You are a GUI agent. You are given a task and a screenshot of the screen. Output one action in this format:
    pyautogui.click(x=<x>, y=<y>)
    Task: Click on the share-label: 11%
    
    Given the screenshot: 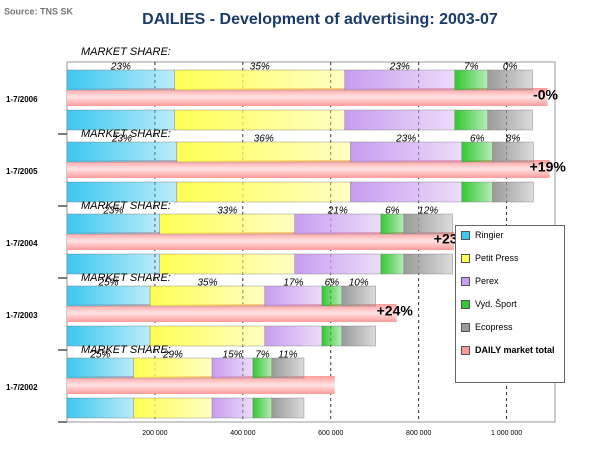 What is the action you would take?
    pyautogui.click(x=287, y=355)
    